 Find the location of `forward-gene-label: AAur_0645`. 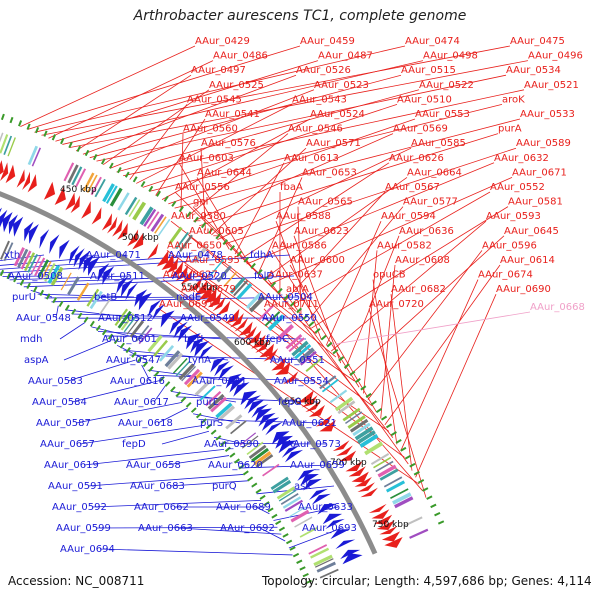

forward-gene-label: AAur_0645 is located at coordinates (531, 231).